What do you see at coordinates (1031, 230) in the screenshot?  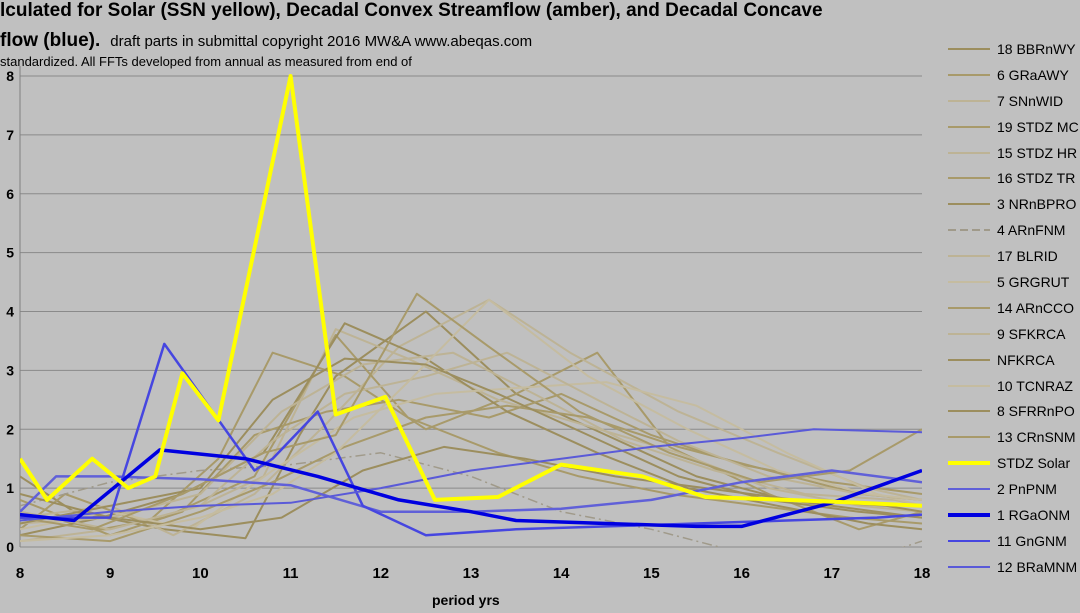 I see `legend-label: 4 ARnFNM` at bounding box center [1031, 230].